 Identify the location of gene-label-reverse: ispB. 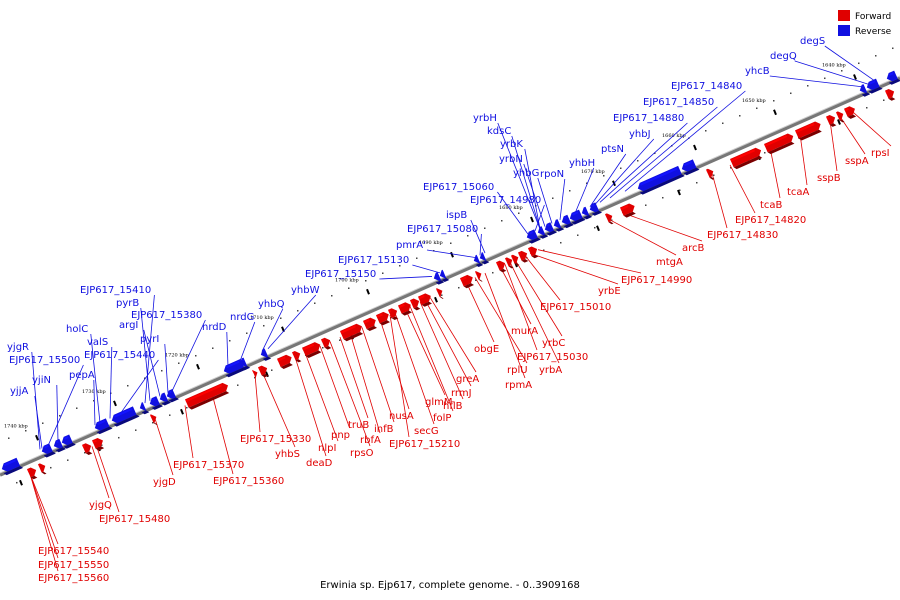
(456, 215).